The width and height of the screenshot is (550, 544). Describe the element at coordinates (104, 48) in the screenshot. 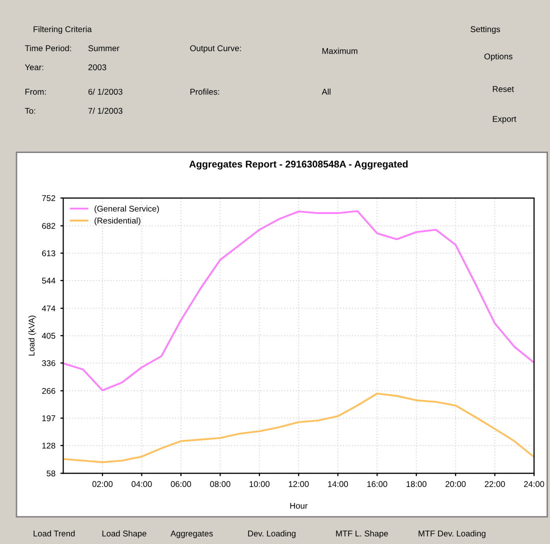

I see `text: Summer` at that location.